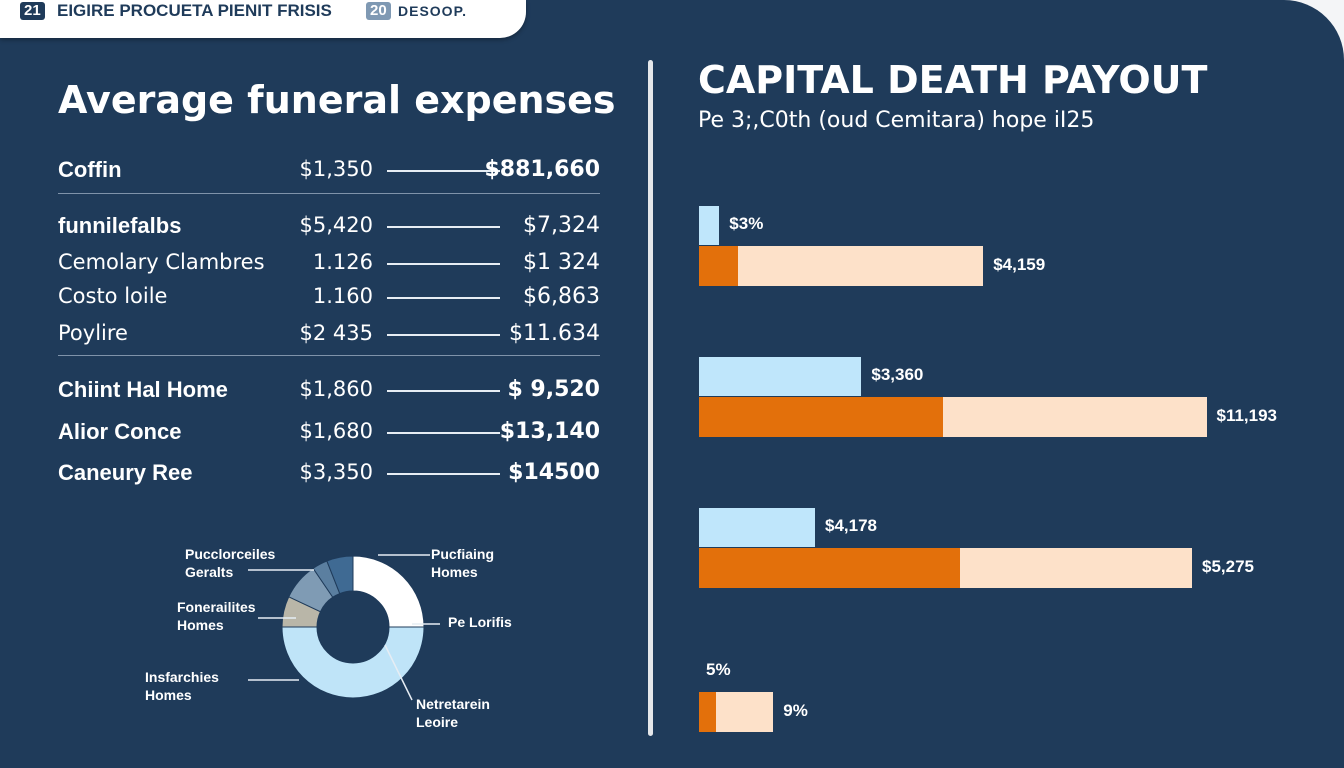 This screenshot has width=1344, height=768. I want to click on expense-label: funnilefalbs, so click(120, 225).